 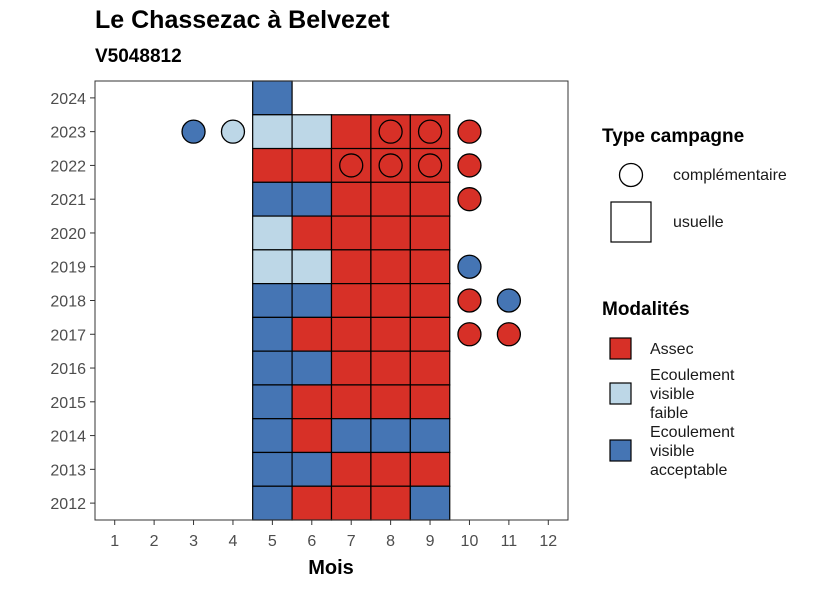 I want to click on x-tick-label-8: 8, so click(x=390, y=541).